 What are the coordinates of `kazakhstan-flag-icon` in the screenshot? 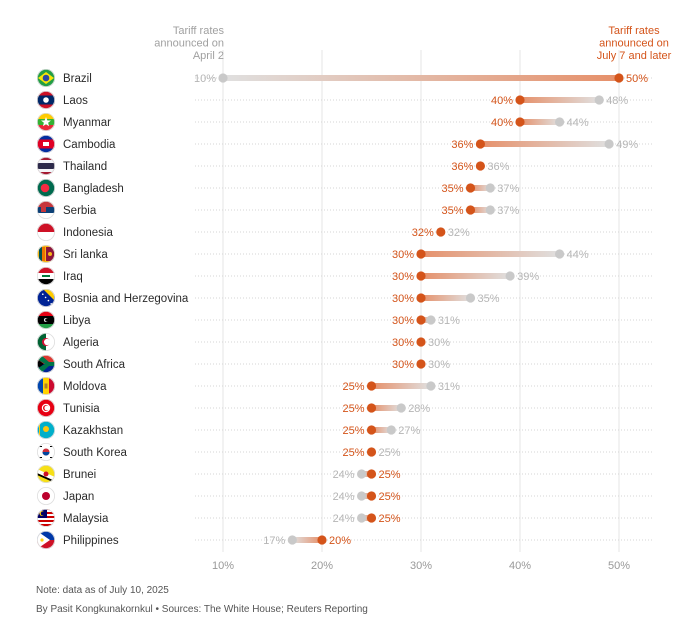 It's located at (46, 430).